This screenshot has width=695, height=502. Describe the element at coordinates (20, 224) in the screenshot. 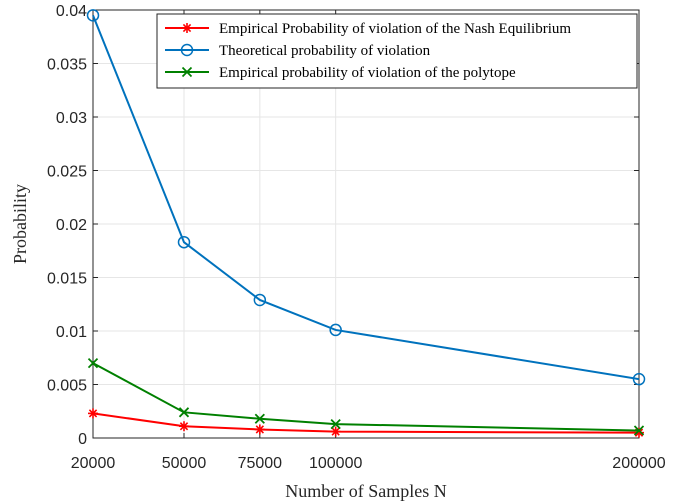

I see `y-axis-label: Probability` at that location.